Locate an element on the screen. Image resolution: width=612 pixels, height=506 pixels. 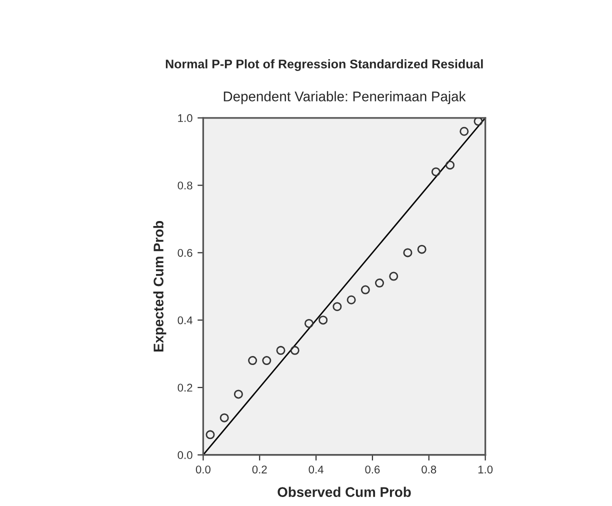
x-tick-label: 0.4 is located at coordinates (316, 470).